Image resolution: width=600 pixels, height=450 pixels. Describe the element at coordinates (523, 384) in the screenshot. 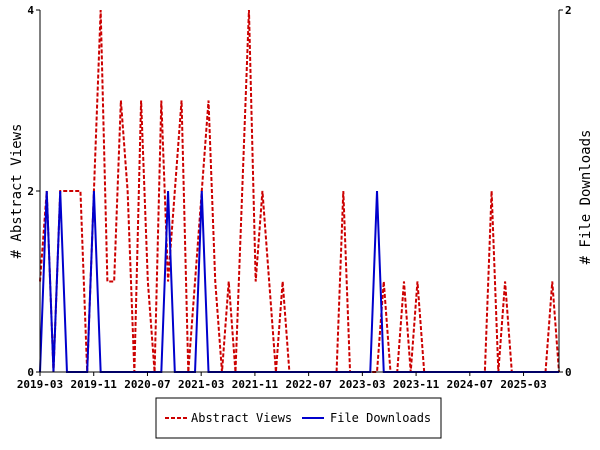

I see `x-tick-label: 2025-03` at that location.